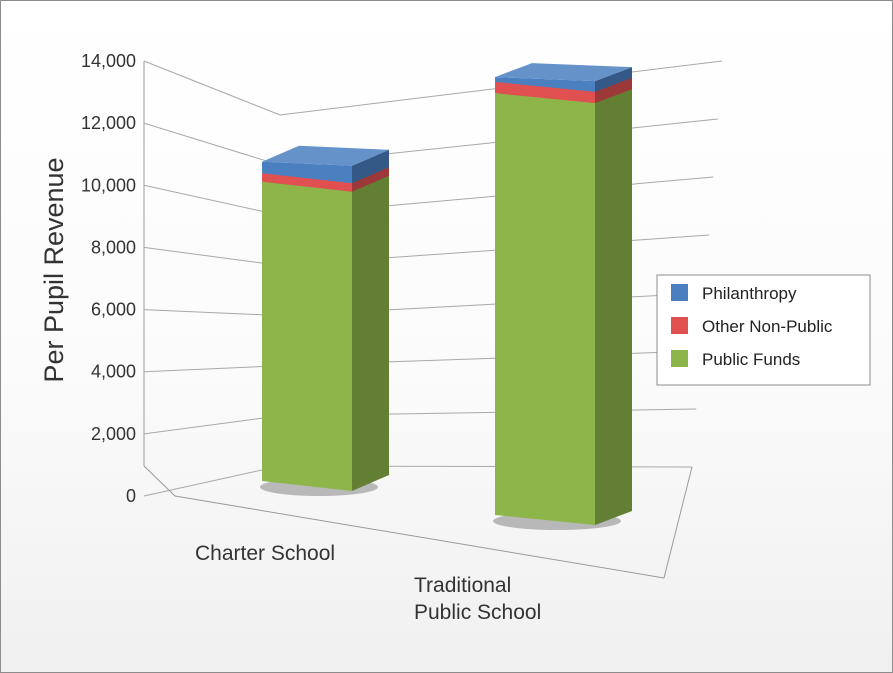 The height and width of the screenshot is (673, 893). What do you see at coordinates (131, 496) in the screenshot?
I see `y-tick-label: 0` at bounding box center [131, 496].